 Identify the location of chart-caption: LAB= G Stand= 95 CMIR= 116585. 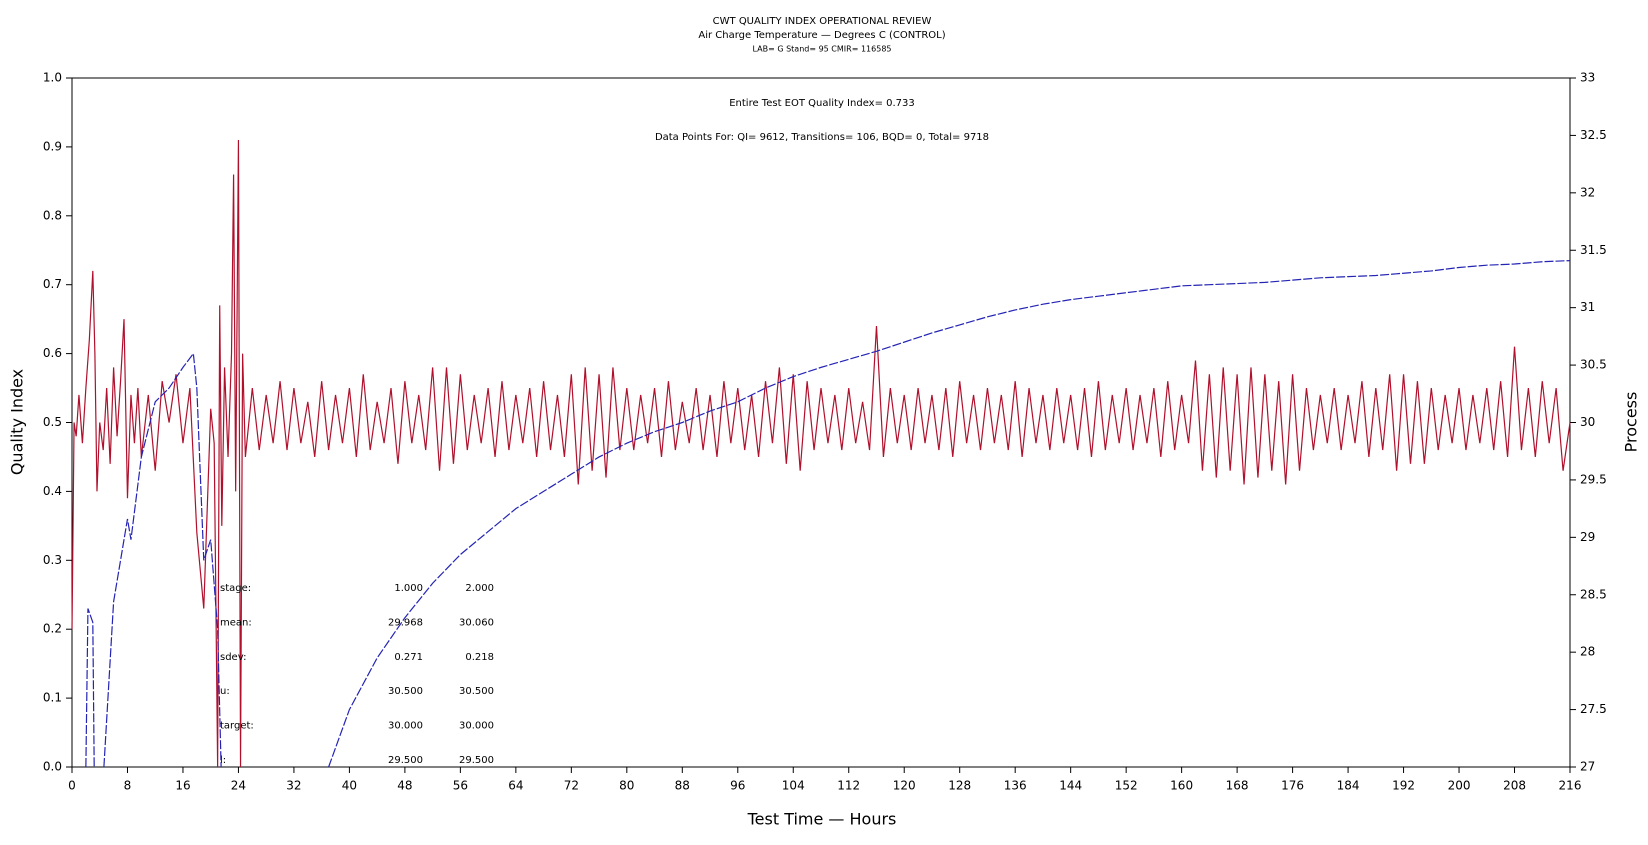
(821, 49).